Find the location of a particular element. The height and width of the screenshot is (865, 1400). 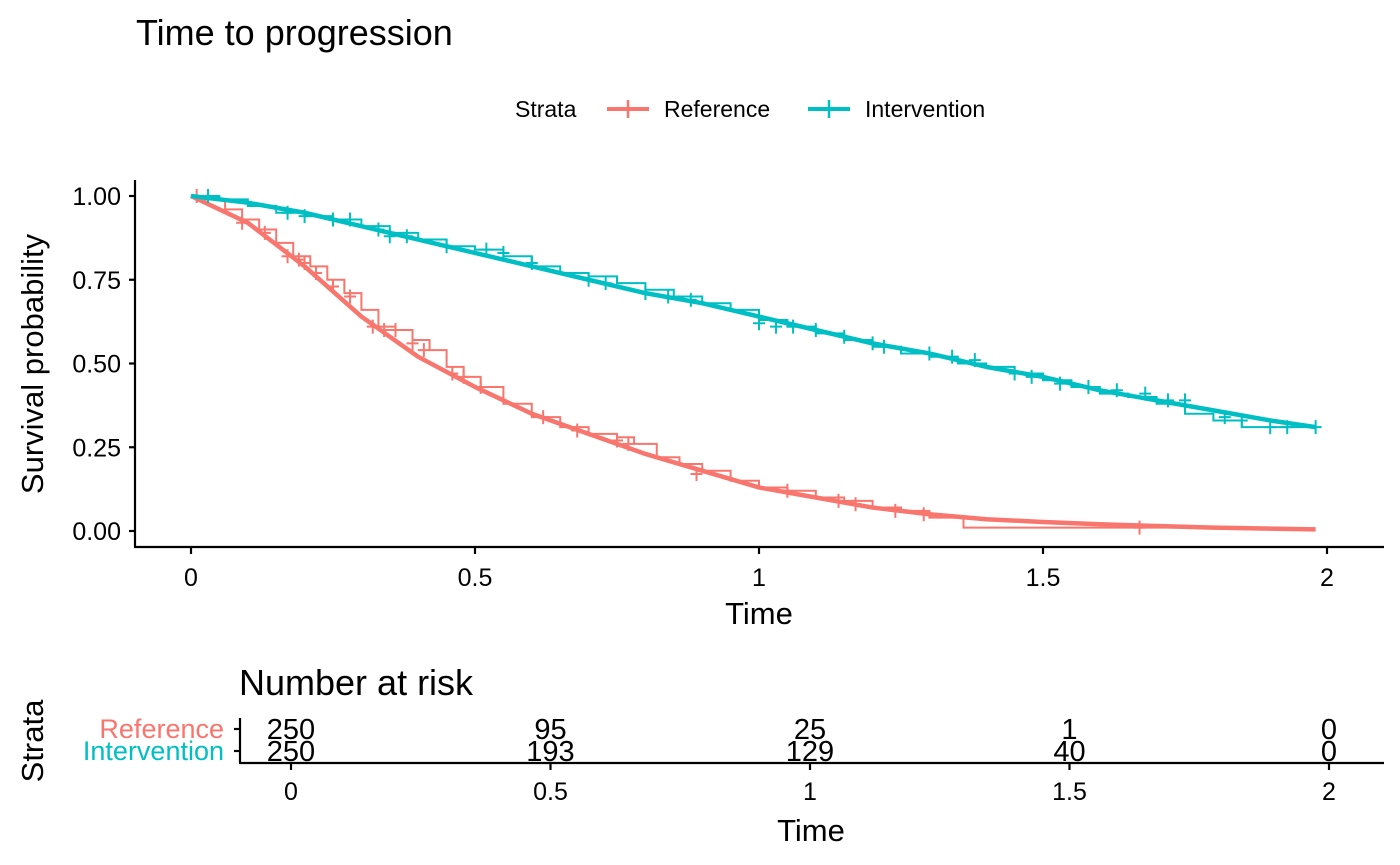

risk-cell: 95 is located at coordinates (550, 730).